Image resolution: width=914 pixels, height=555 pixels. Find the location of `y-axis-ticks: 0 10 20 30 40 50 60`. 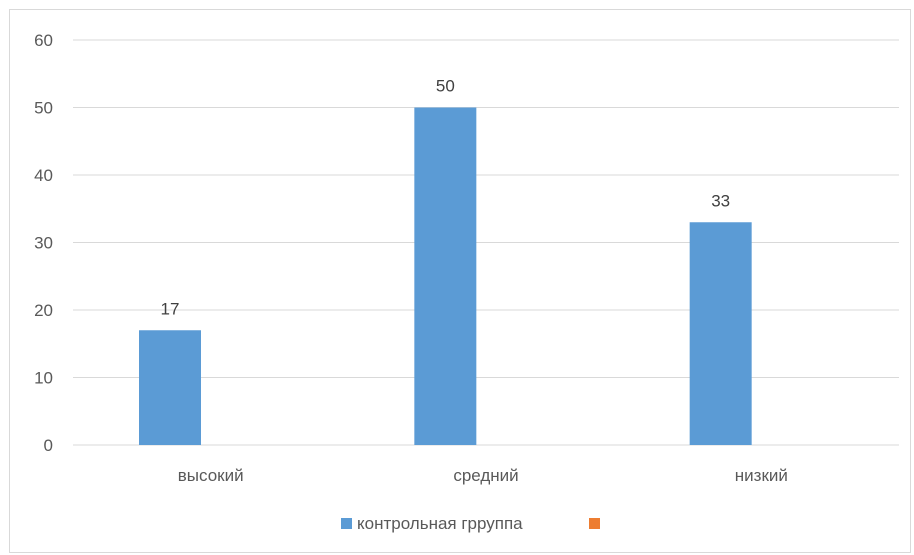

y-axis-ticks: 0 10 20 30 40 50 60 is located at coordinates (43, 243).